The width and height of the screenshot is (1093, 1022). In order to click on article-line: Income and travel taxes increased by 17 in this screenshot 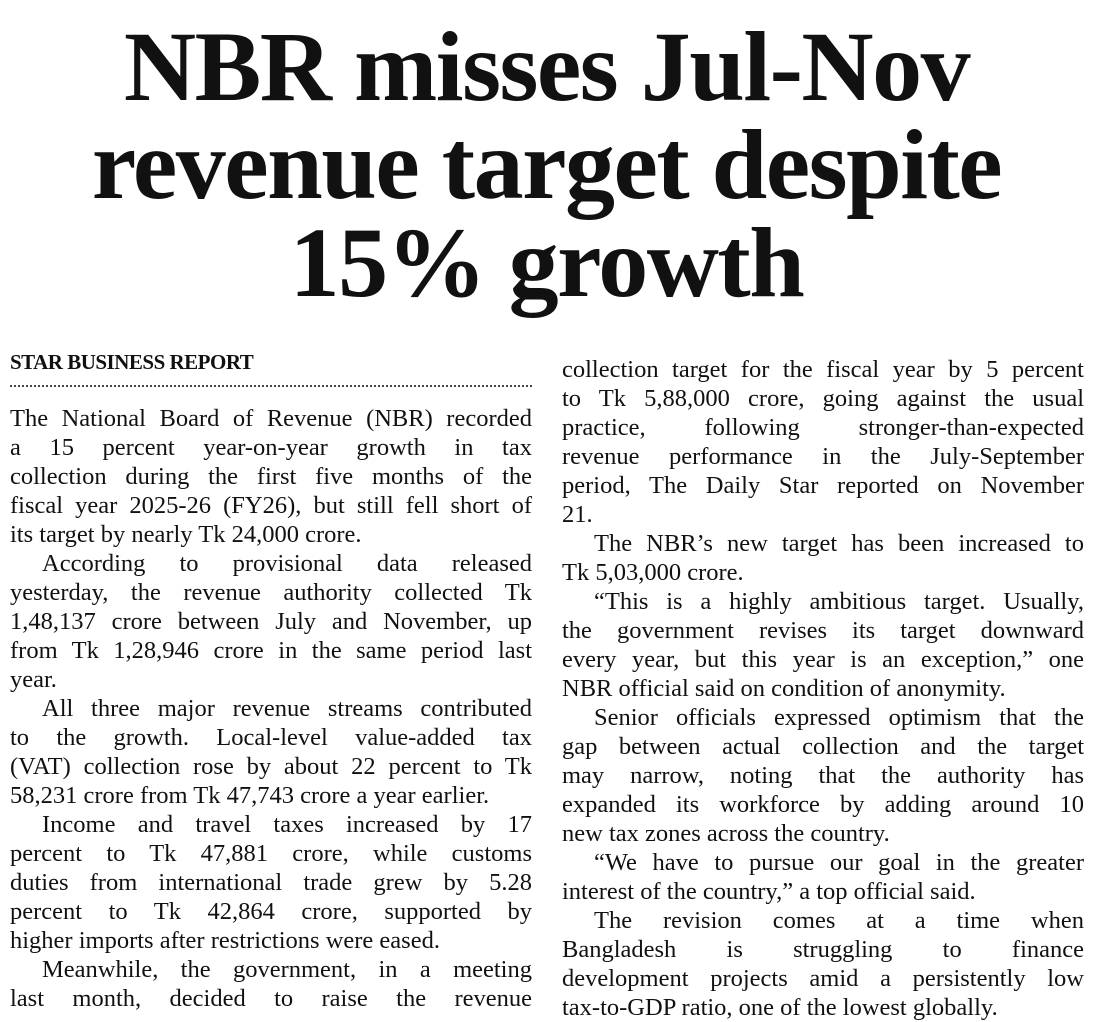, I will do `click(287, 824)`.